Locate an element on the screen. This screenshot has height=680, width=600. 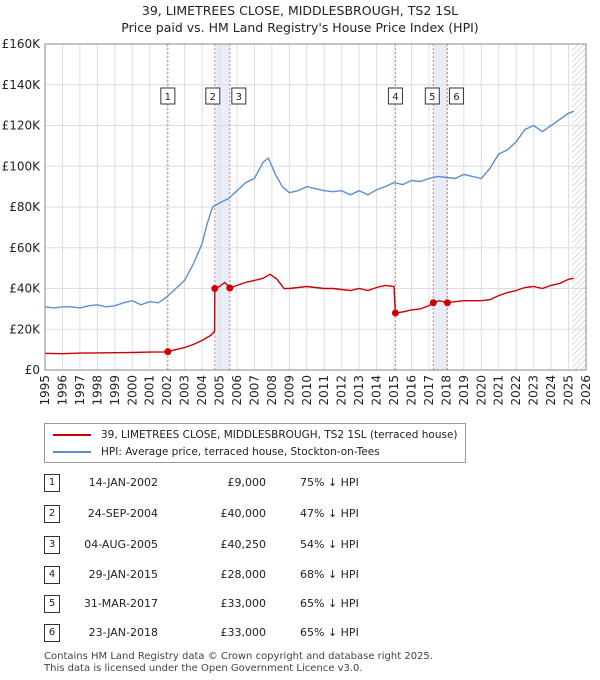
y-tick-label: £140K is located at coordinates (22, 85).